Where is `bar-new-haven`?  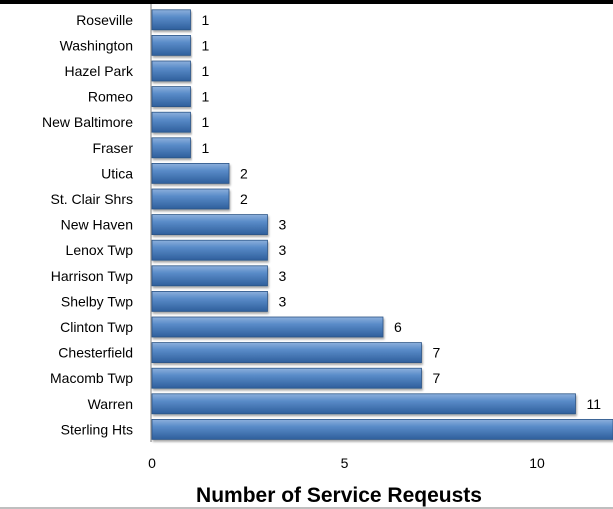
bar-new-haven is located at coordinates (209, 225).